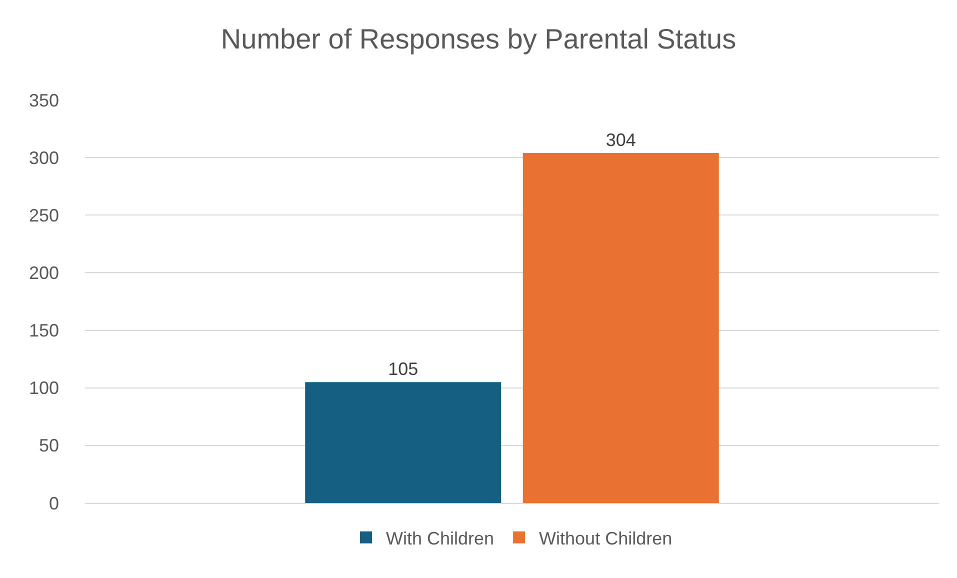 This screenshot has width=957, height=578. Describe the element at coordinates (43, 100) in the screenshot. I see `y-tick-label: 350` at that location.